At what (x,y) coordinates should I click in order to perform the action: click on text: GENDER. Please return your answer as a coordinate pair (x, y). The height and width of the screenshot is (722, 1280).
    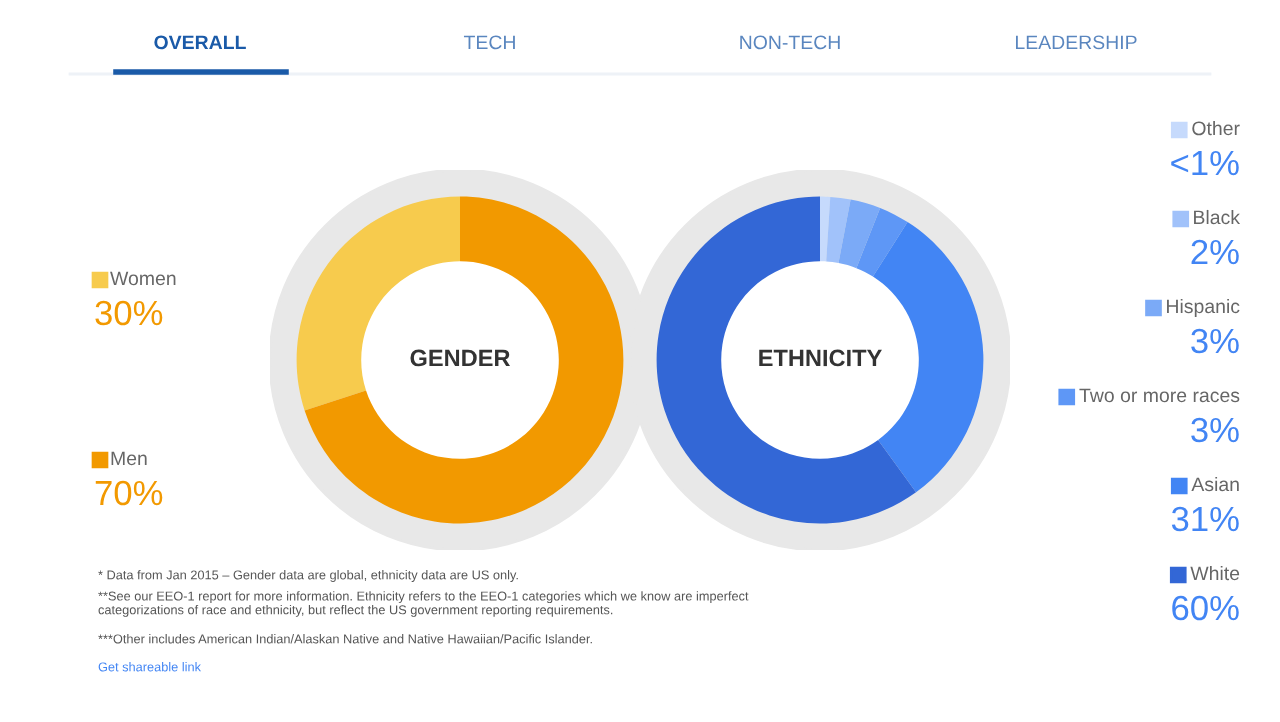
    Looking at the image, I should click on (460, 358).